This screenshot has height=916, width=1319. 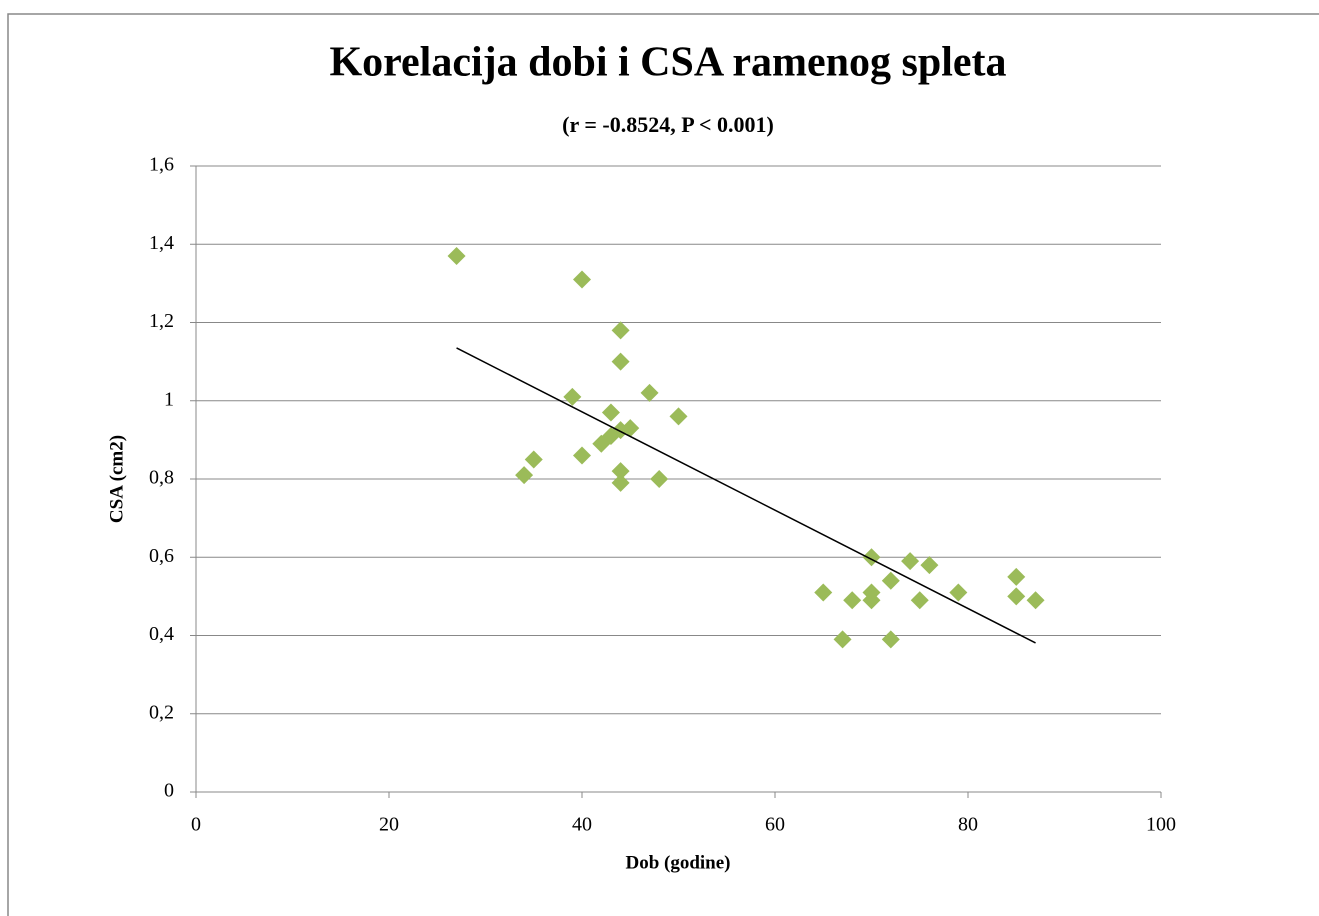 What do you see at coordinates (161, 712) in the screenshot?
I see `y-tick-label: 0,2` at bounding box center [161, 712].